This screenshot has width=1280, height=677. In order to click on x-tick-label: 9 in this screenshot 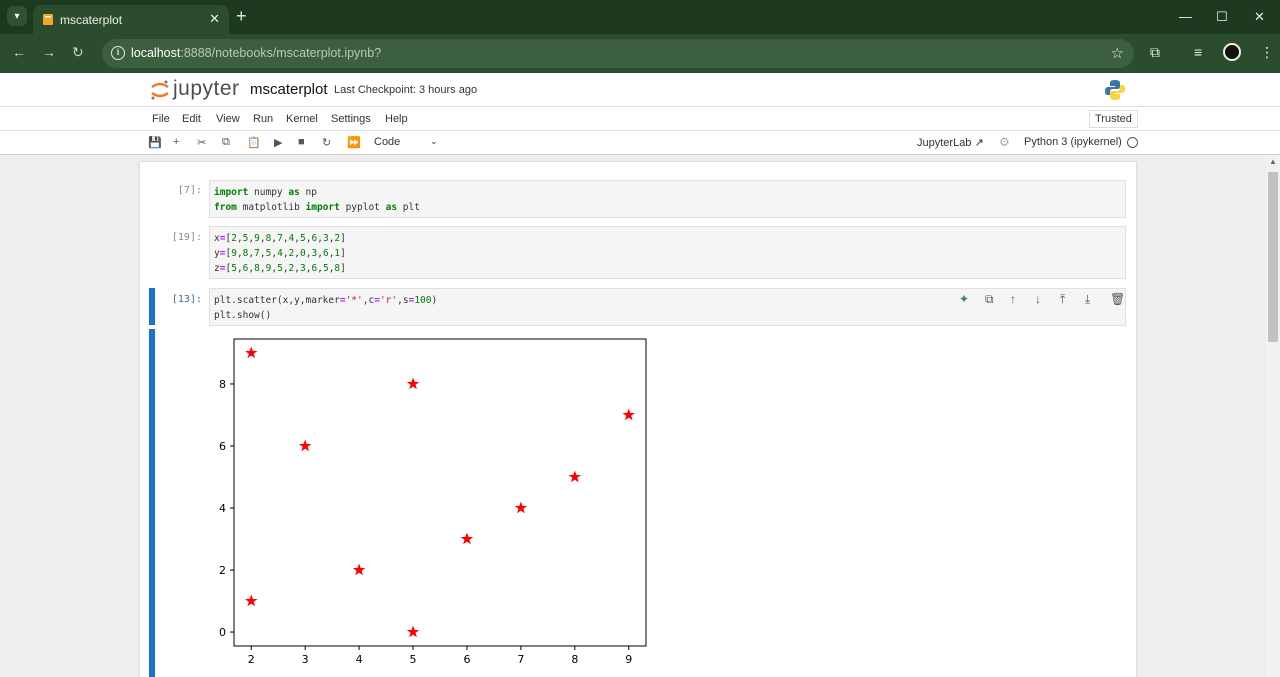, I will do `click(628, 659)`.